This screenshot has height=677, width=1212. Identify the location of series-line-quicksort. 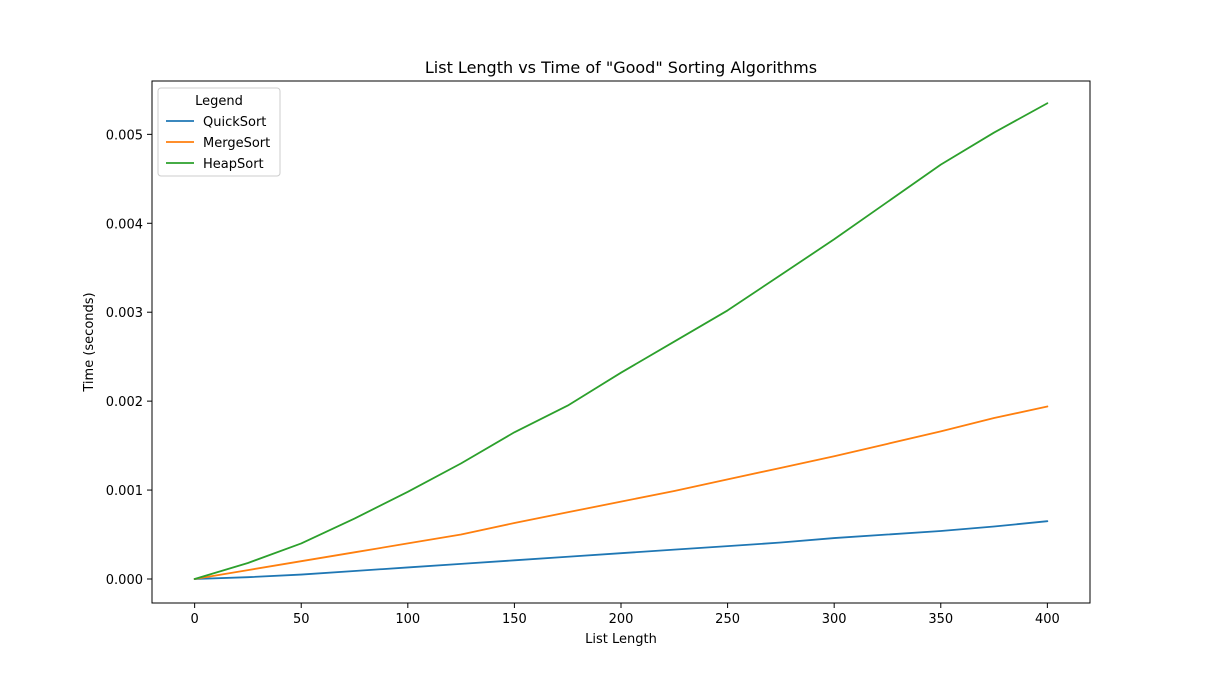
(621, 550).